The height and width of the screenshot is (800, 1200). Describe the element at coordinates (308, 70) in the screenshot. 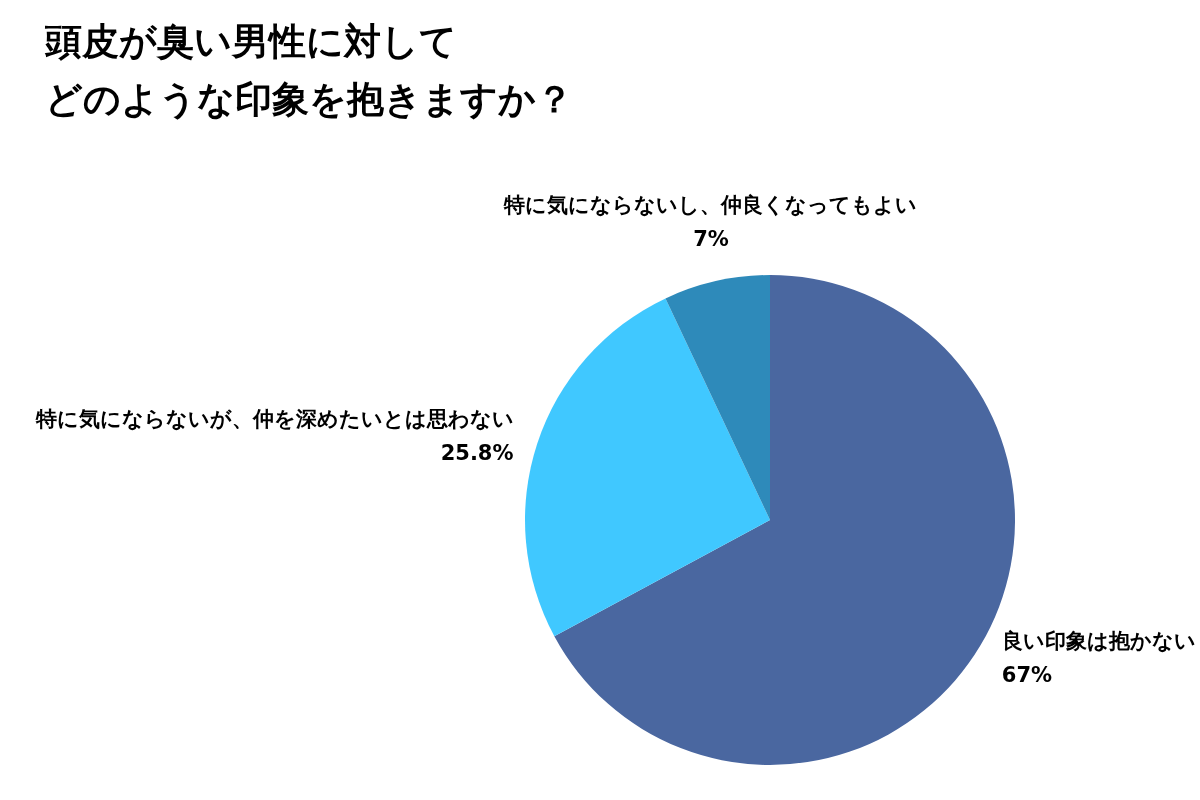

I see `chart-title: 頭皮が臭い男性に対してどのような印象を抱きますか？` at that location.